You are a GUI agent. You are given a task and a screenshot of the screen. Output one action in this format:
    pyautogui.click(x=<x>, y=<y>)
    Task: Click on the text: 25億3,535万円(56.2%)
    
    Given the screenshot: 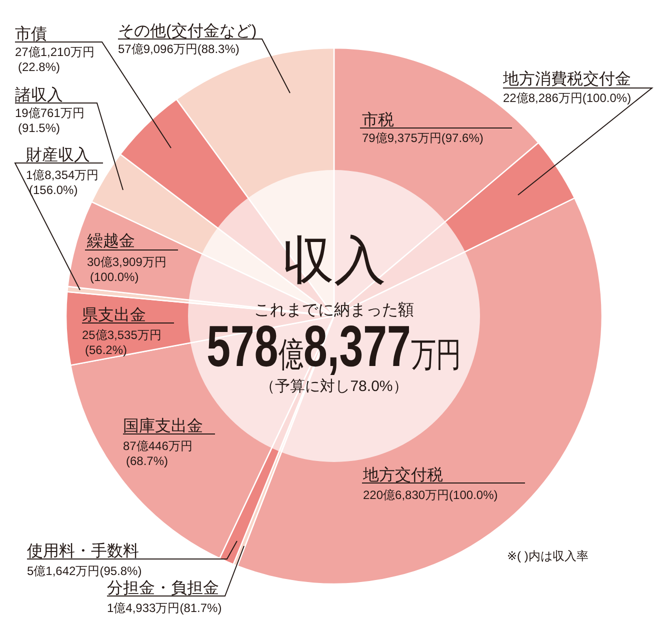 What is the action you would take?
    pyautogui.click(x=122, y=342)
    